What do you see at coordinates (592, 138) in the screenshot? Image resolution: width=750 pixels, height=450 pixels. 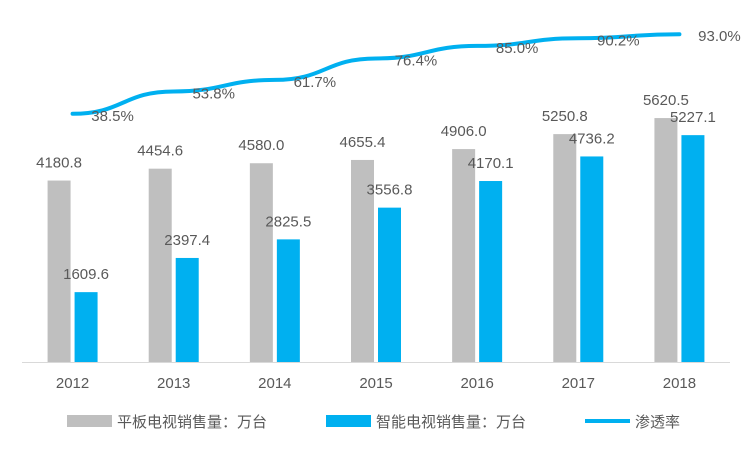 I see `label-smart-tv-2017: 4736.2` at bounding box center [592, 138].